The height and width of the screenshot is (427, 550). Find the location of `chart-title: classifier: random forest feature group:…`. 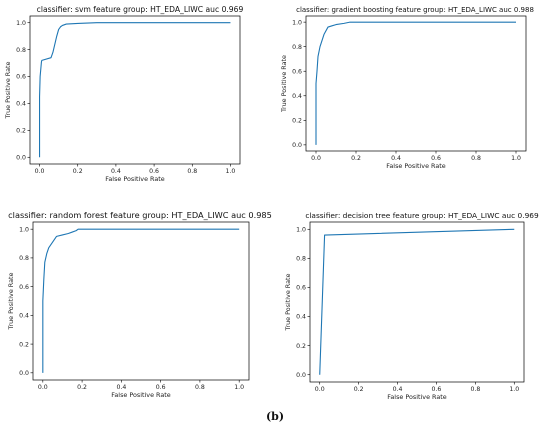

chart-title: classifier: random forest feature group:… is located at coordinates (140, 215).